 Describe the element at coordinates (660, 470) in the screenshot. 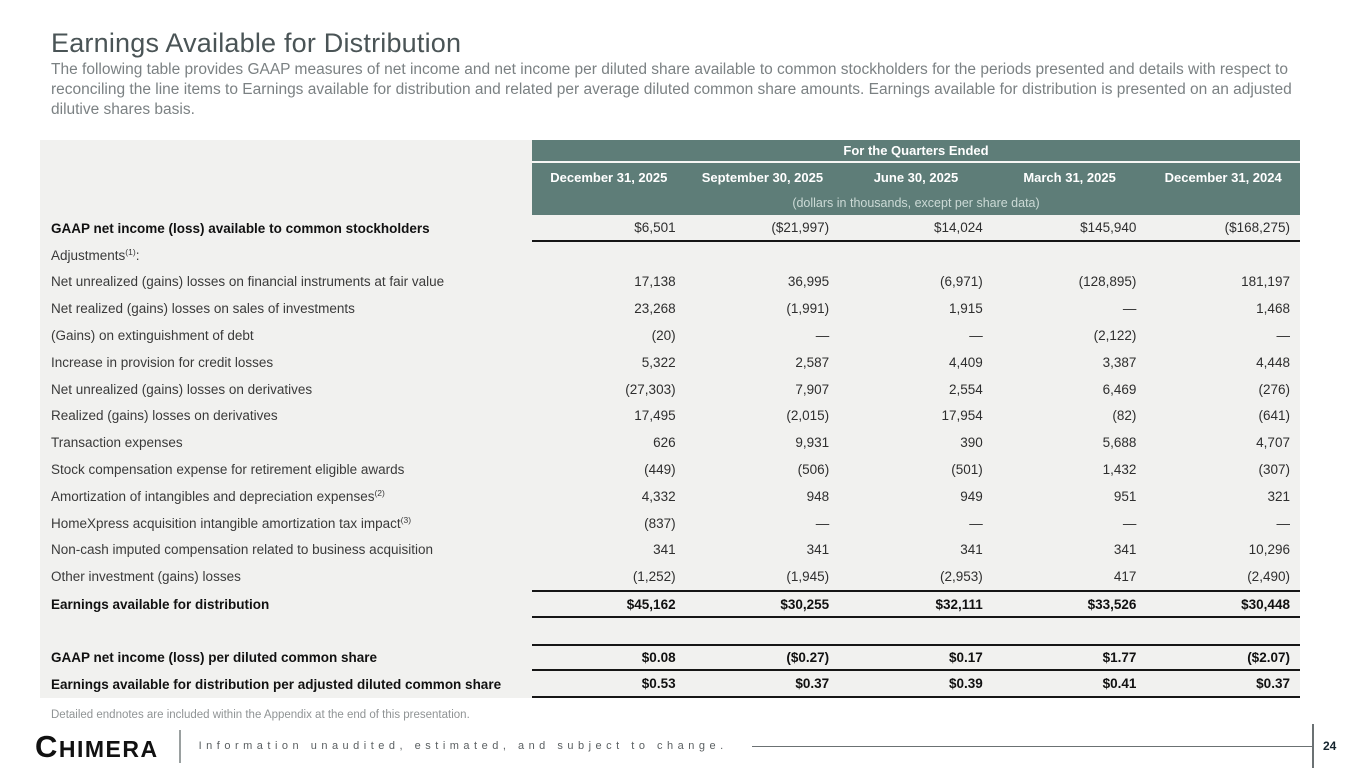

I see `row-value: (449)` at that location.